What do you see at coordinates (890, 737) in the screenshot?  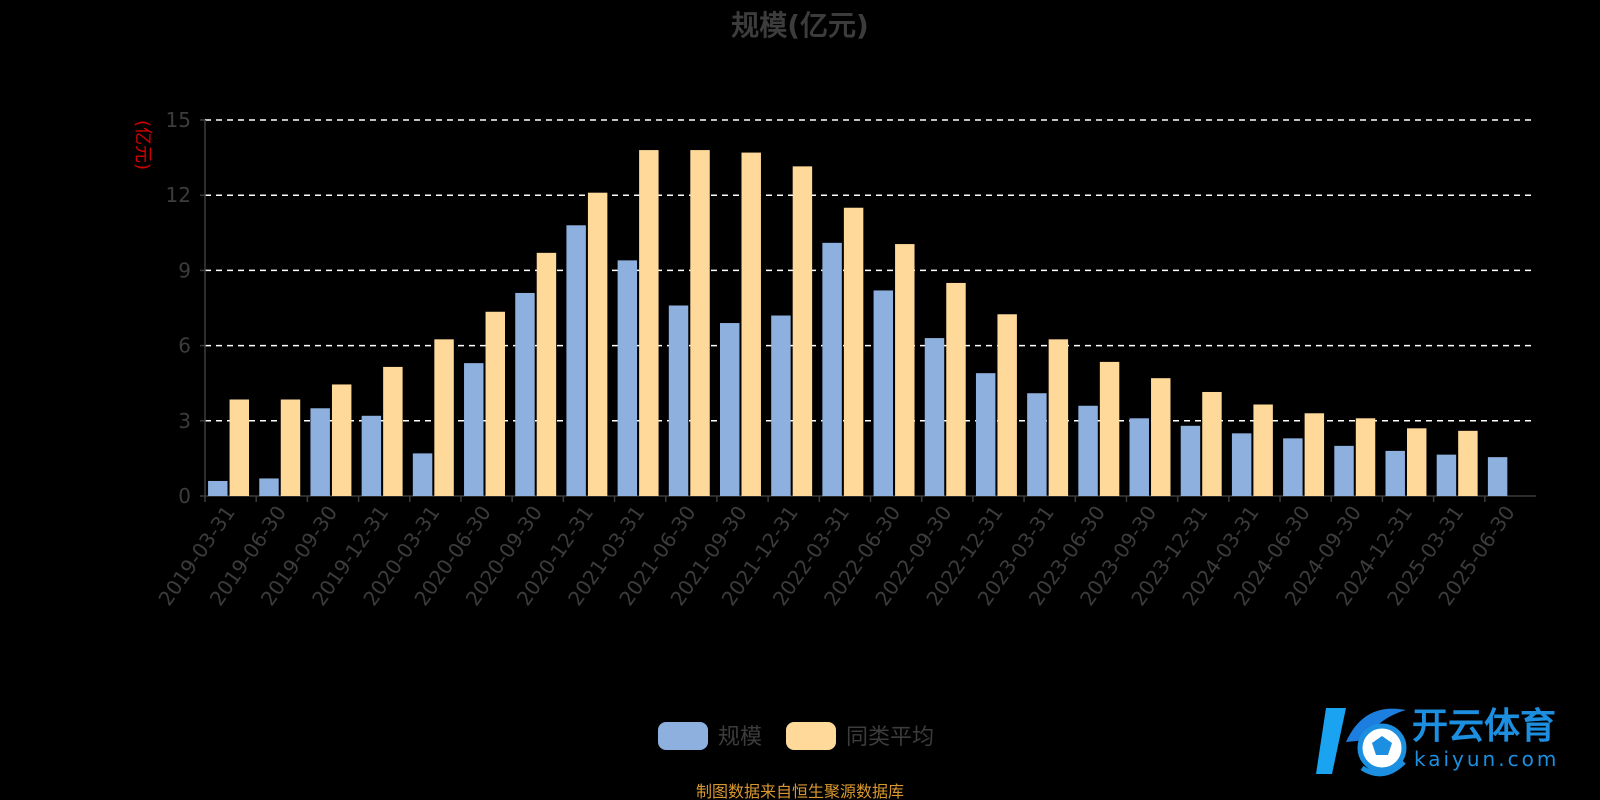 I see `legend-label: 同类平均` at bounding box center [890, 737].